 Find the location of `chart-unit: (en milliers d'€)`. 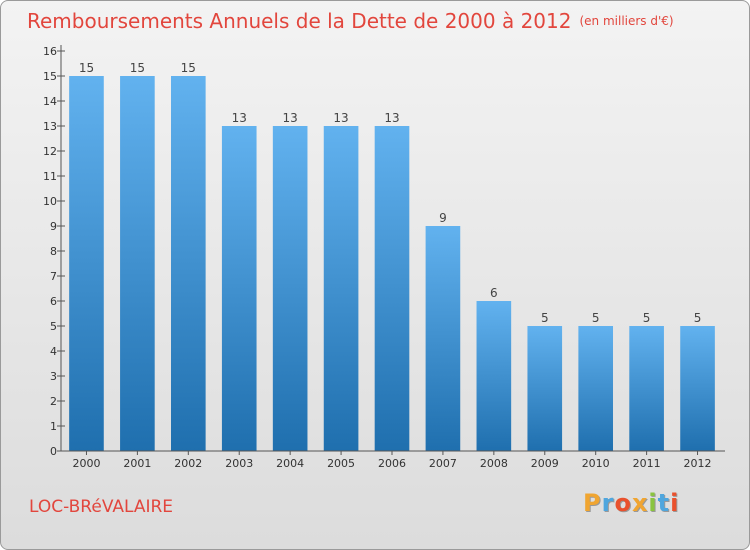

chart-unit: (en milliers d'€) is located at coordinates (626, 21).